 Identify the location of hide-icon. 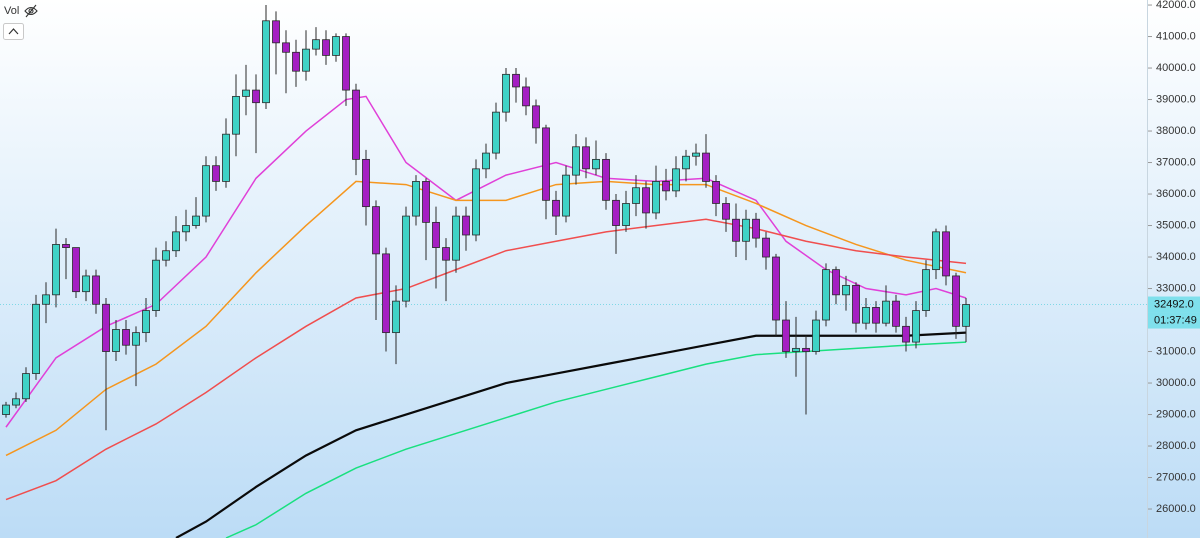
(31, 11).